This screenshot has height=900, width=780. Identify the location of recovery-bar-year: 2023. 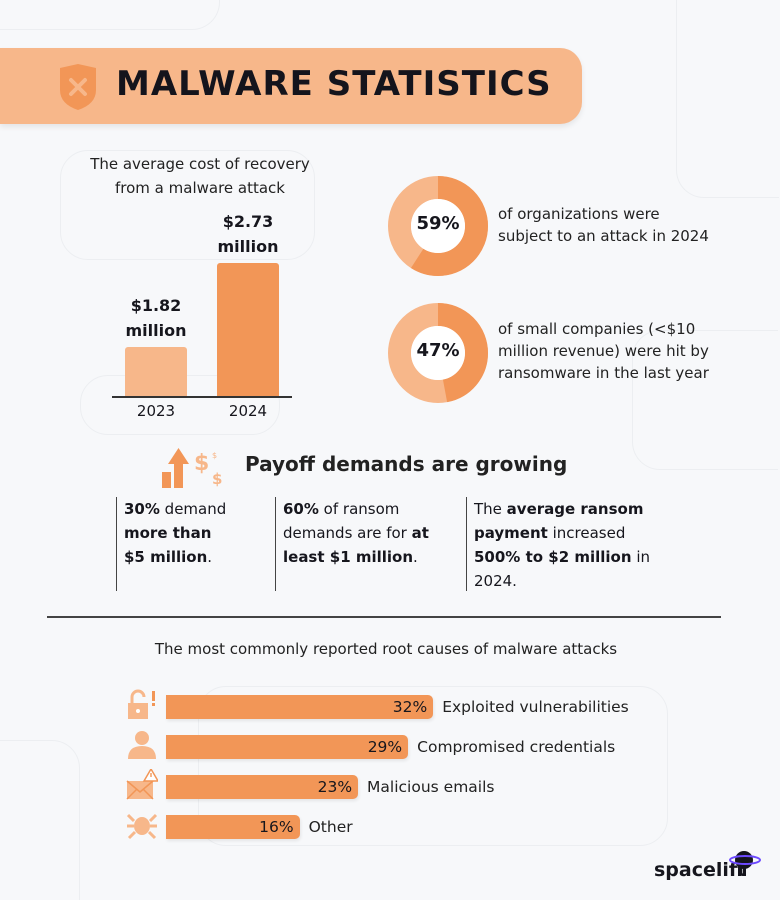
(156, 411).